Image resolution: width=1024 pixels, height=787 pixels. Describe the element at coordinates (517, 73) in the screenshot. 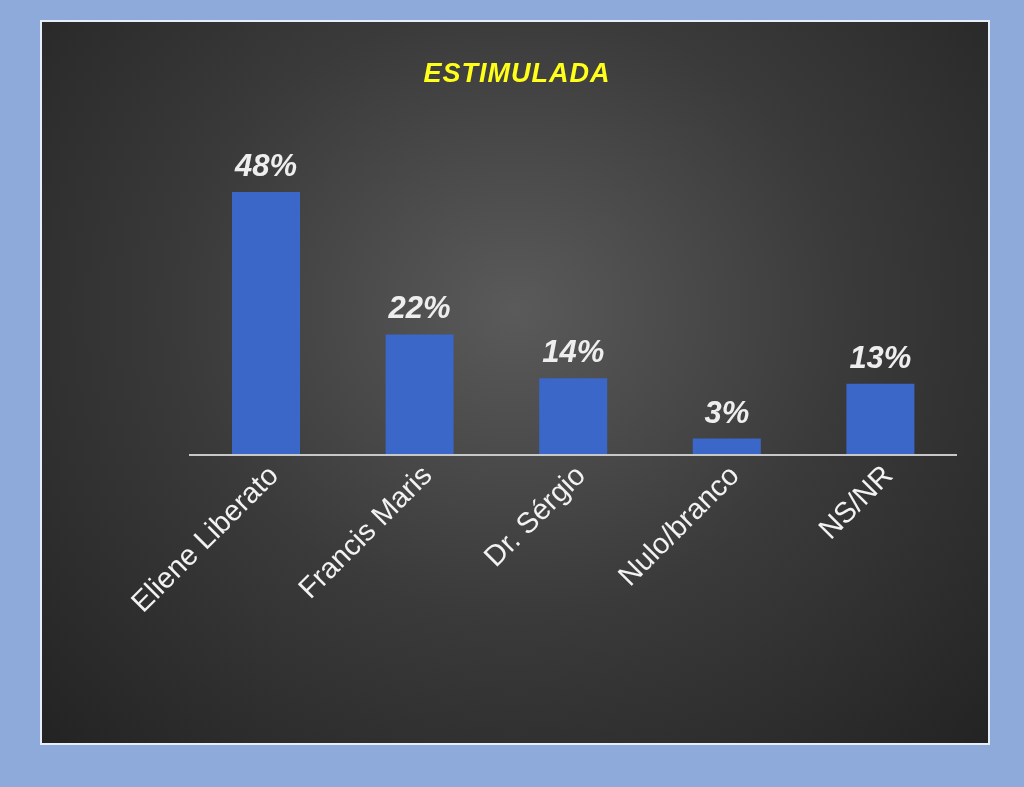

I see `chart-title: ESTIMULADA` at that location.